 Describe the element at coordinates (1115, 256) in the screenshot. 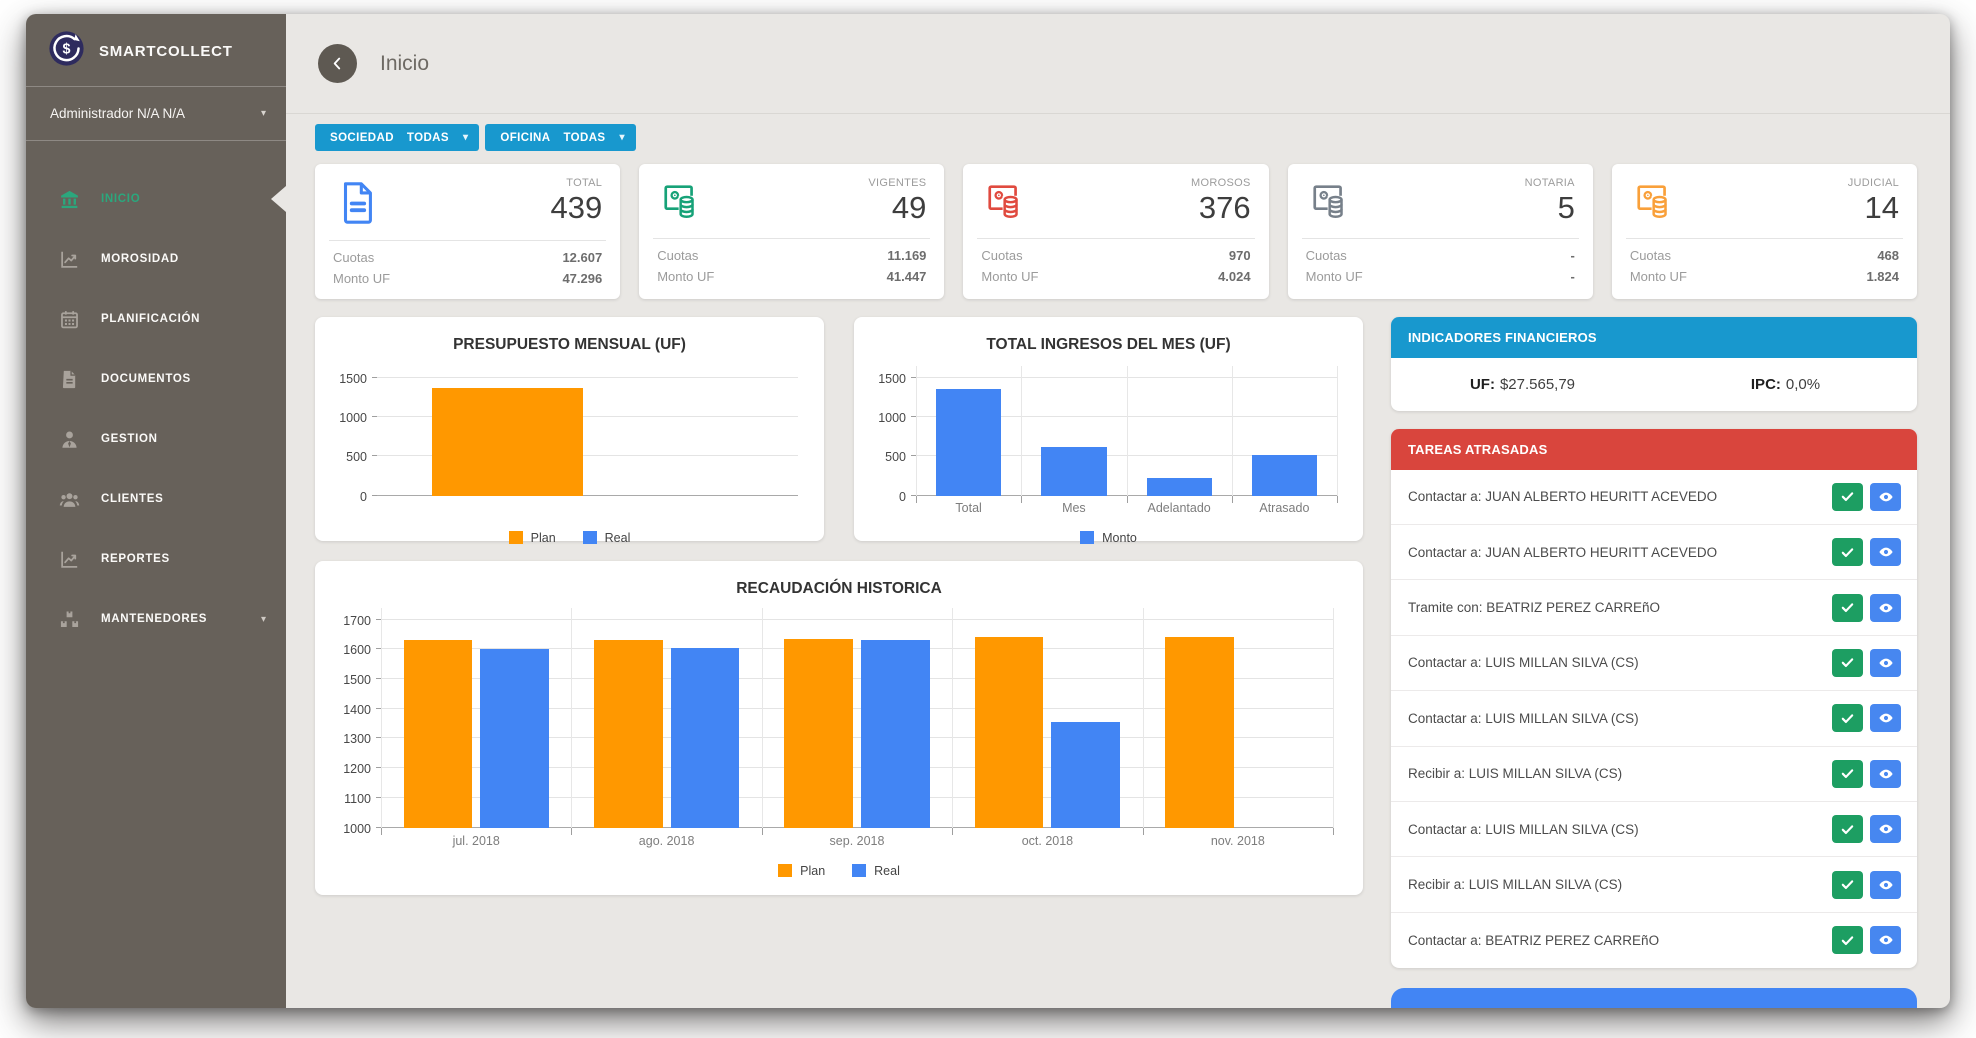

I see `stat-cuotas-row: Cuotas 970` at that location.